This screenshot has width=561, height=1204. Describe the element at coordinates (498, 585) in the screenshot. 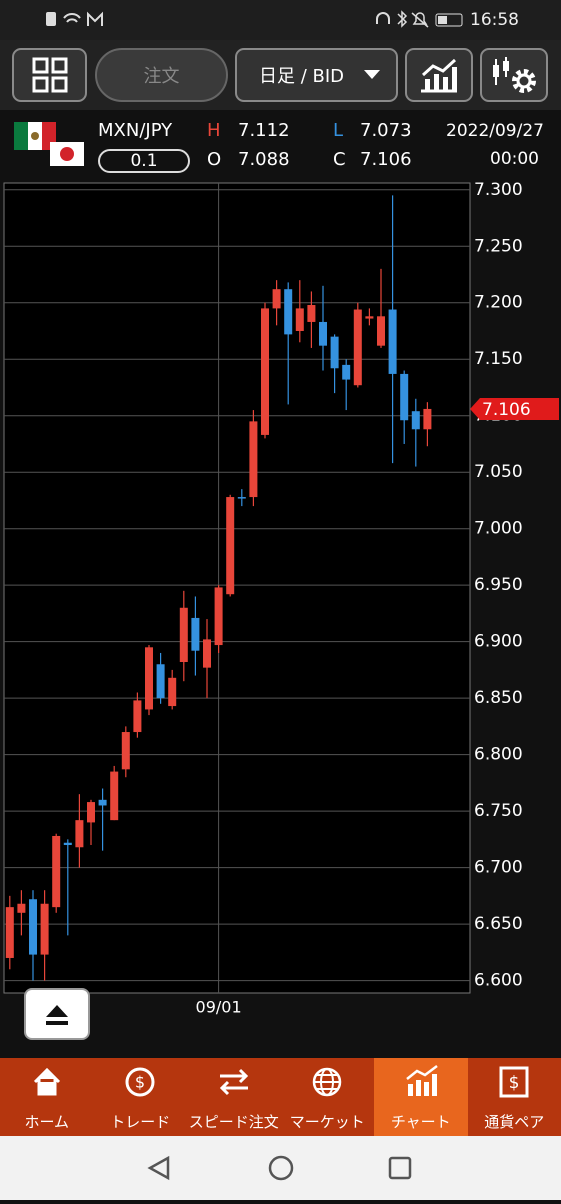

I see `y-tick-label: 6.950` at that location.